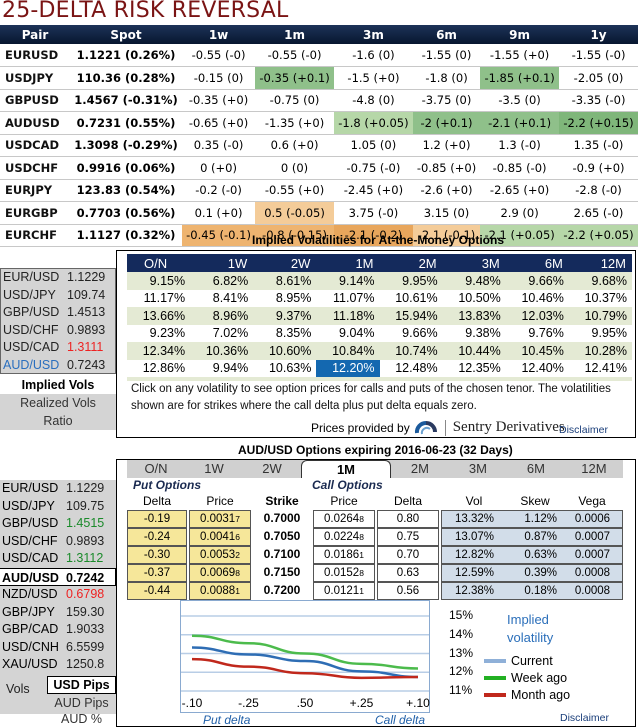 The image size is (638, 728). Describe the element at coordinates (35, 78) in the screenshot. I see `rr-pair: USDJPY` at that location.